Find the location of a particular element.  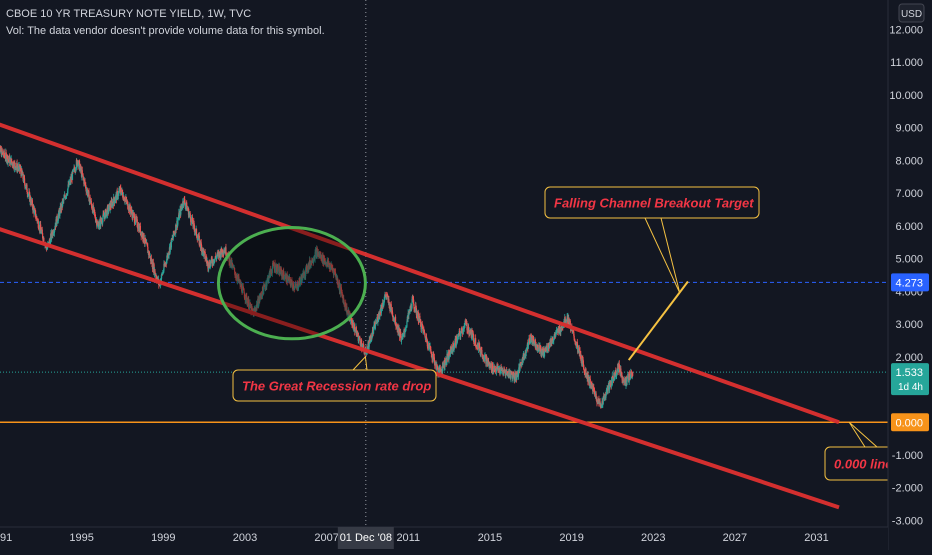

price-tick-label: 9.000 is located at coordinates (909, 129).